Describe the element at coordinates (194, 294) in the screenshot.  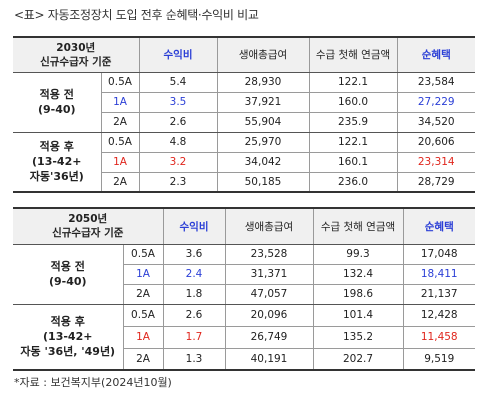
I see `return-ratio-cell: 1.8` at that location.